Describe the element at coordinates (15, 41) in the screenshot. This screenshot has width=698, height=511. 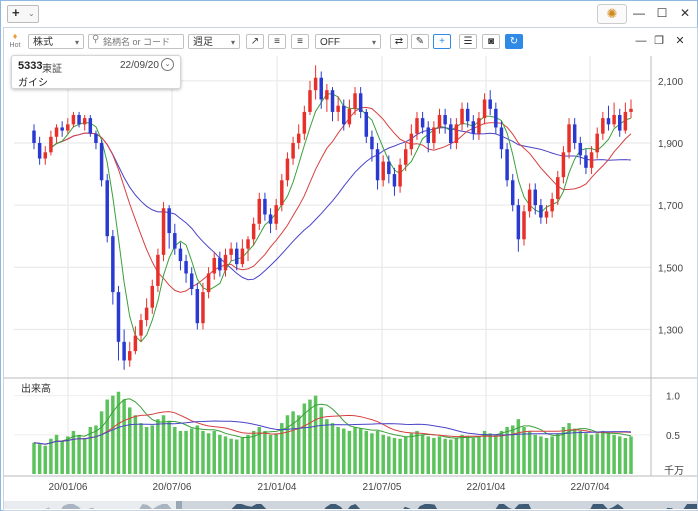
I see `hot-indicator: ♦ Hot` at that location.